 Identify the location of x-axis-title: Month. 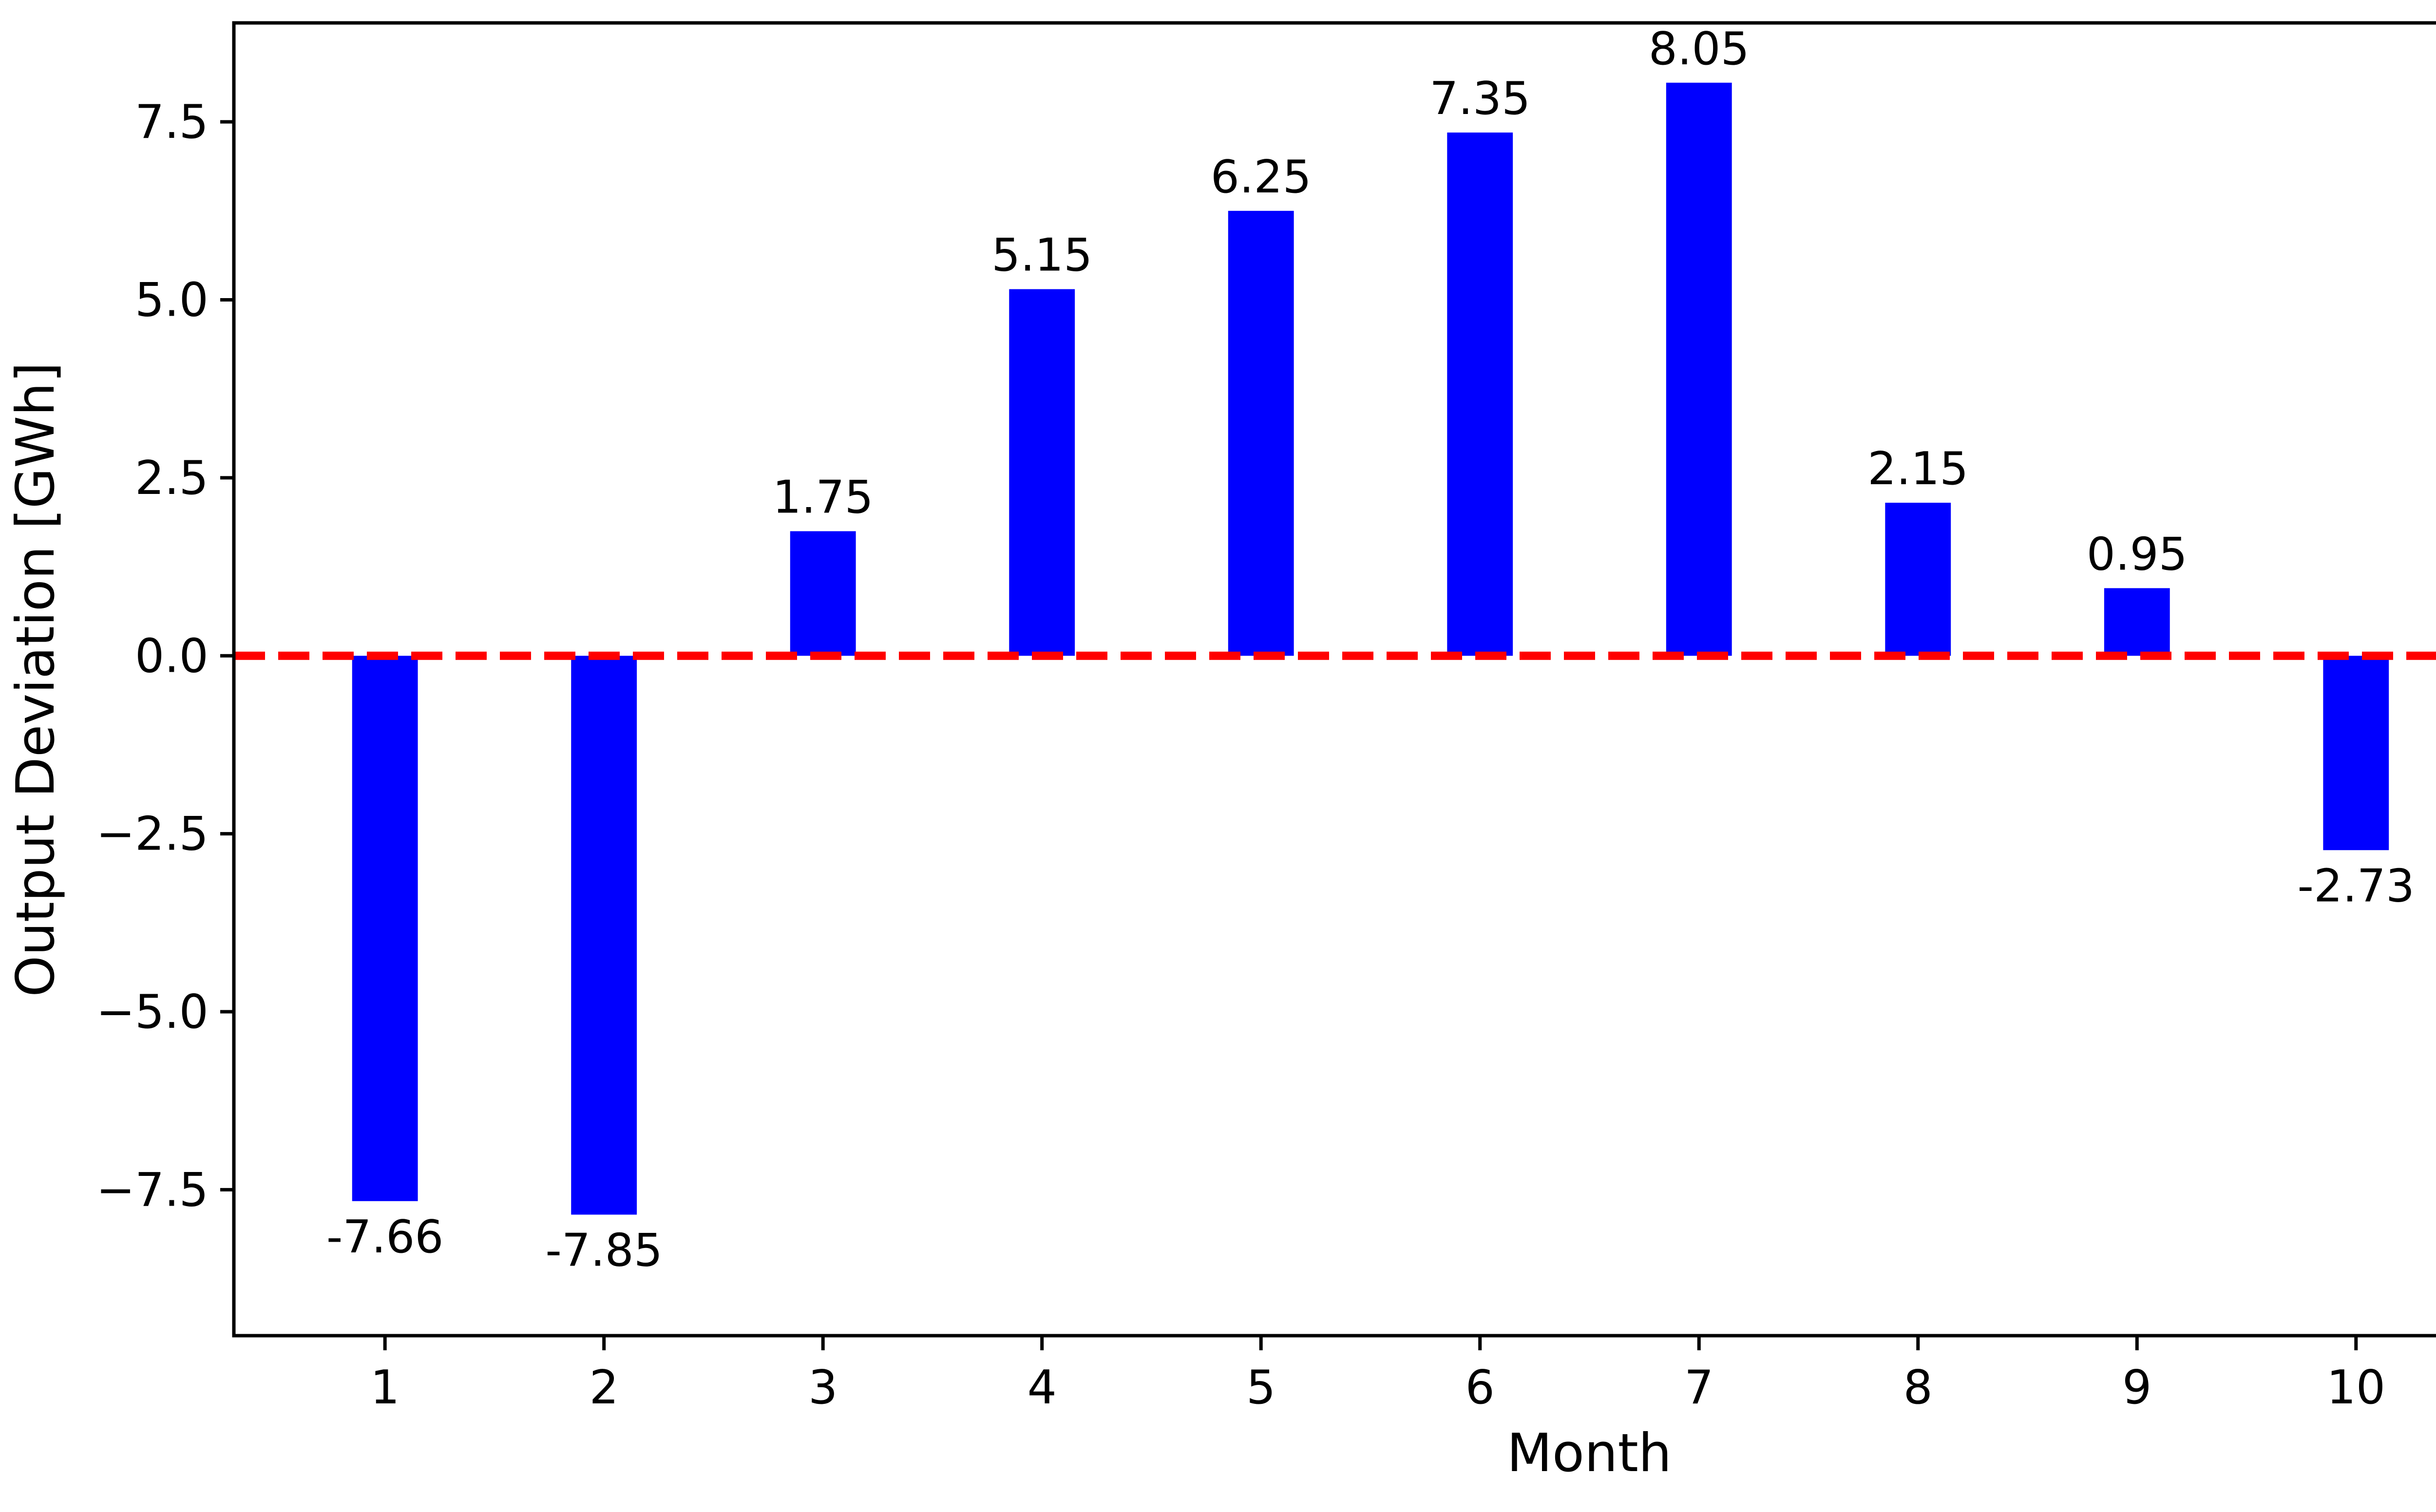
(1589, 1453).